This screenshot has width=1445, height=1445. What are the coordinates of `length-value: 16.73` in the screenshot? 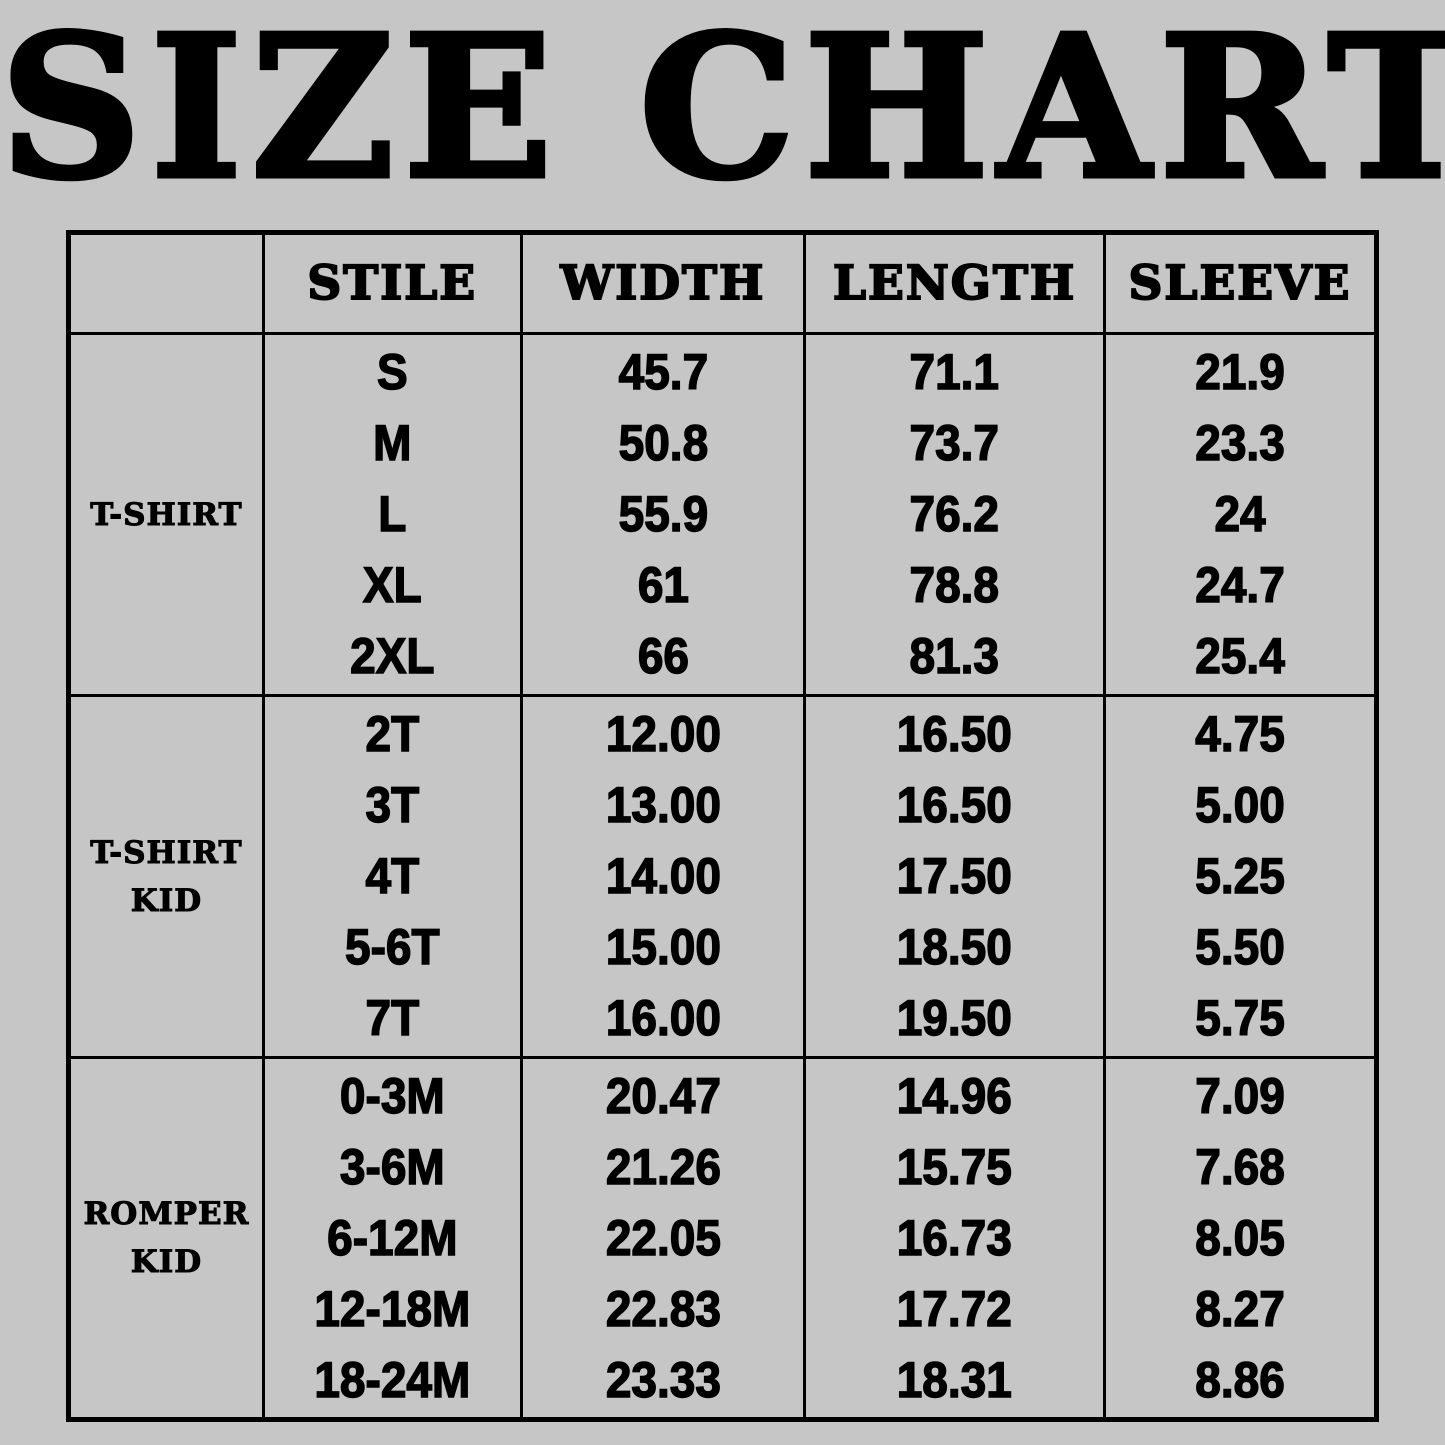 It's located at (954, 1238).